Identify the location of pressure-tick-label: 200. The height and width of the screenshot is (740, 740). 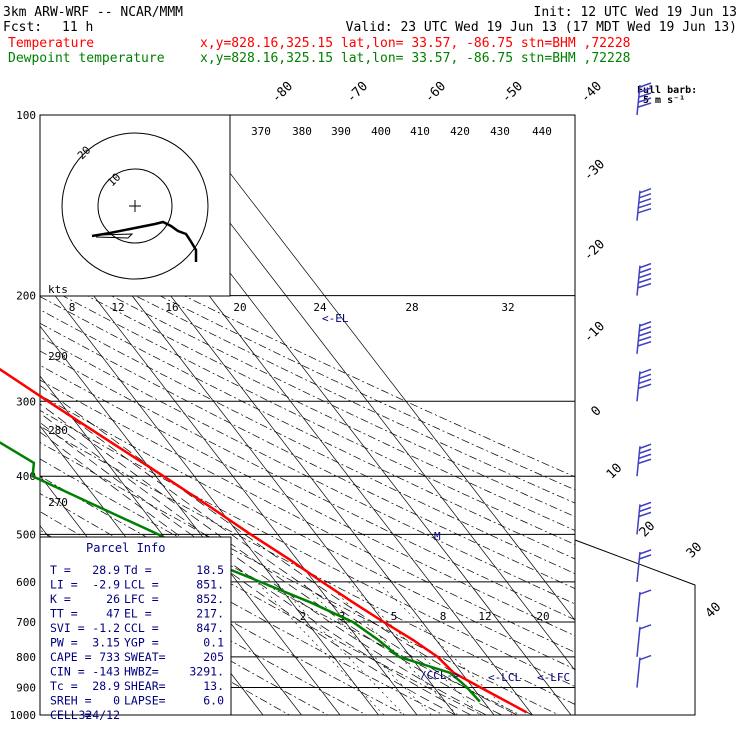
(26, 296).